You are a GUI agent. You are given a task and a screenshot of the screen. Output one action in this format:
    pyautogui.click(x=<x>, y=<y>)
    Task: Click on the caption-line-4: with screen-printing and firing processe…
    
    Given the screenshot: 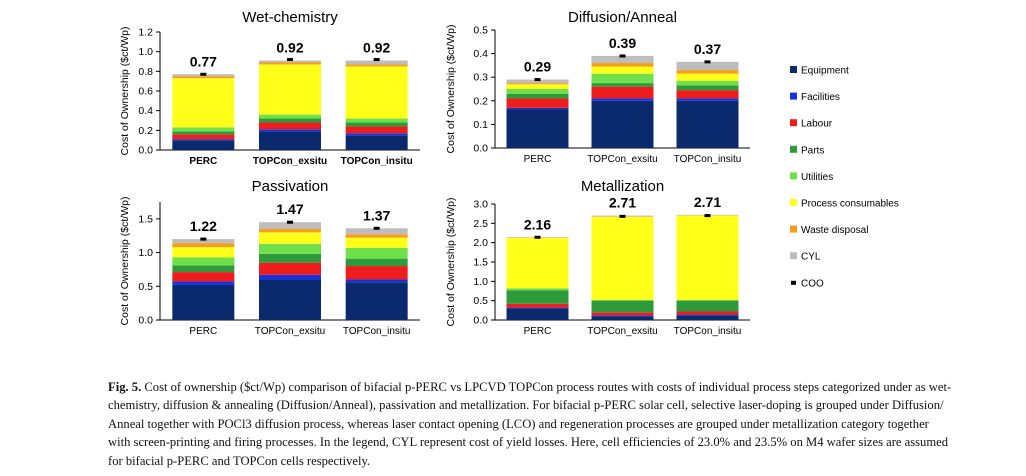 What is the action you would take?
    pyautogui.click(x=528, y=442)
    